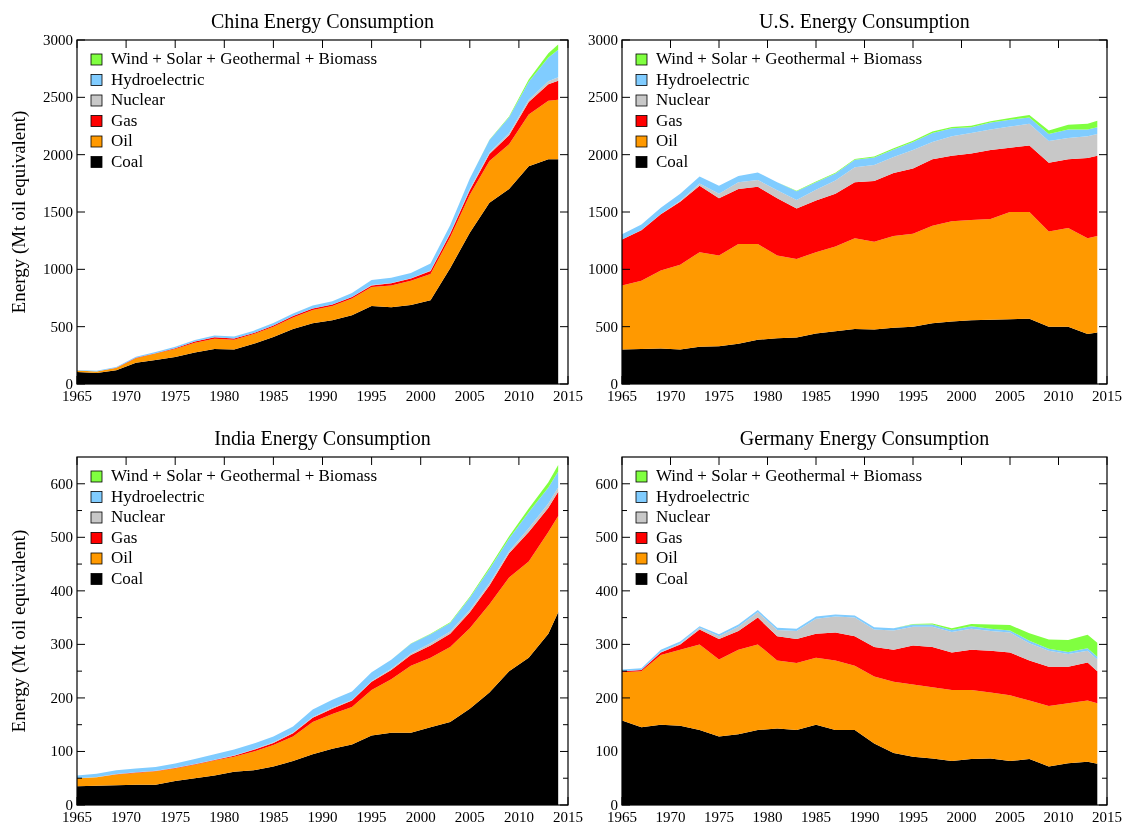 The width and height of the screenshot is (1129, 823). Describe the element at coordinates (864, 438) in the screenshot. I see `chart-title: Germany Energy Consumption` at that location.